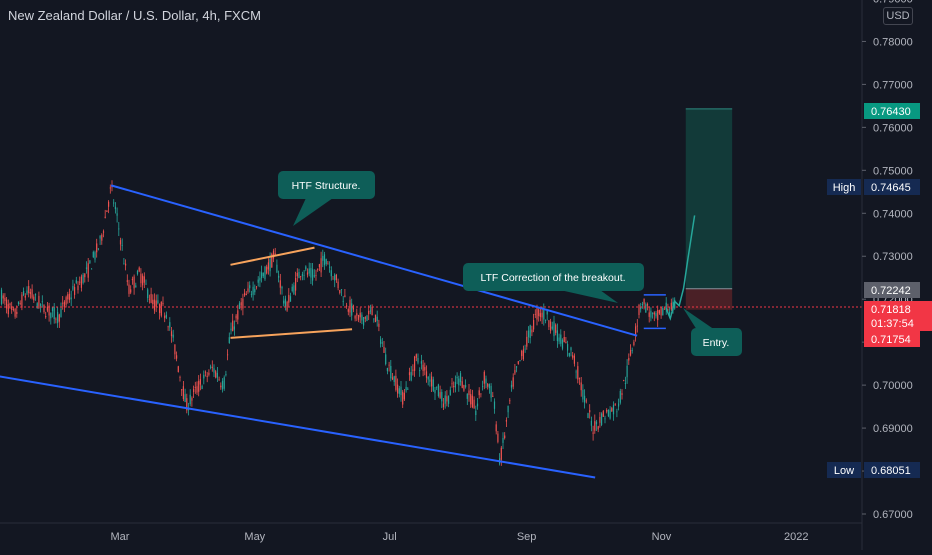 This screenshot has width=932, height=555. I want to click on high-label-value-bg, so click(892, 187).